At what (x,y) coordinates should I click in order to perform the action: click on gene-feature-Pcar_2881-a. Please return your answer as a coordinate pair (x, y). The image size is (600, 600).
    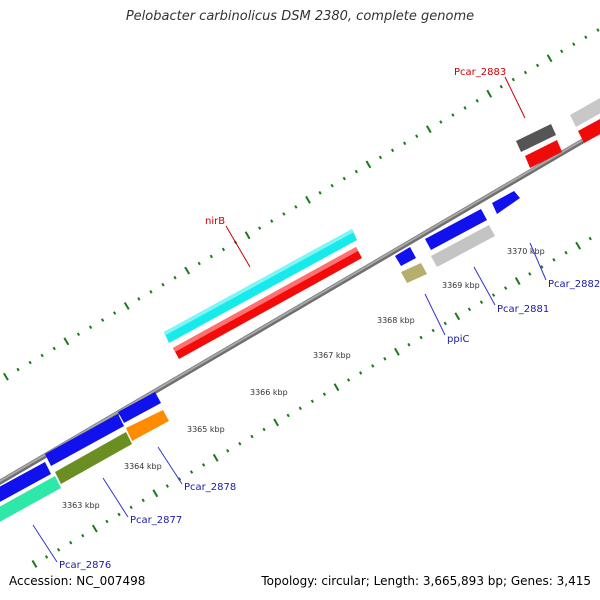
    Looking at the image, I should click on (456, 229).